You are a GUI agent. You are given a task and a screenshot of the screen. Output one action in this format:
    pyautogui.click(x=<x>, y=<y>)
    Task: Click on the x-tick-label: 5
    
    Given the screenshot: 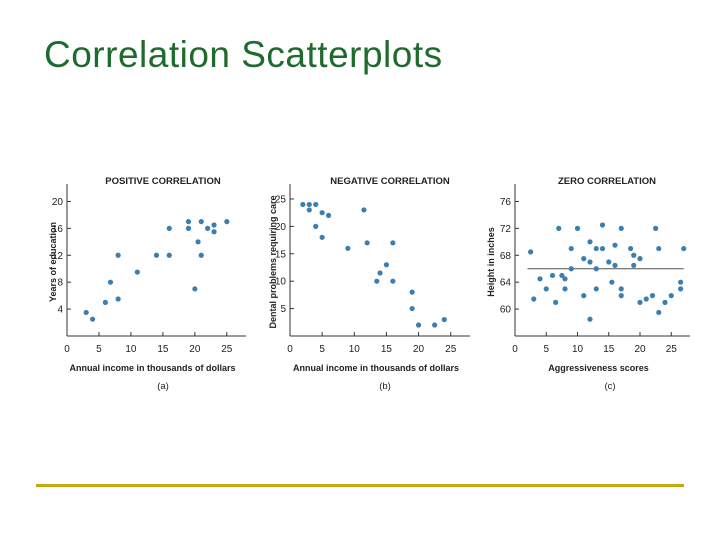 What is the action you would take?
    pyautogui.click(x=322, y=349)
    